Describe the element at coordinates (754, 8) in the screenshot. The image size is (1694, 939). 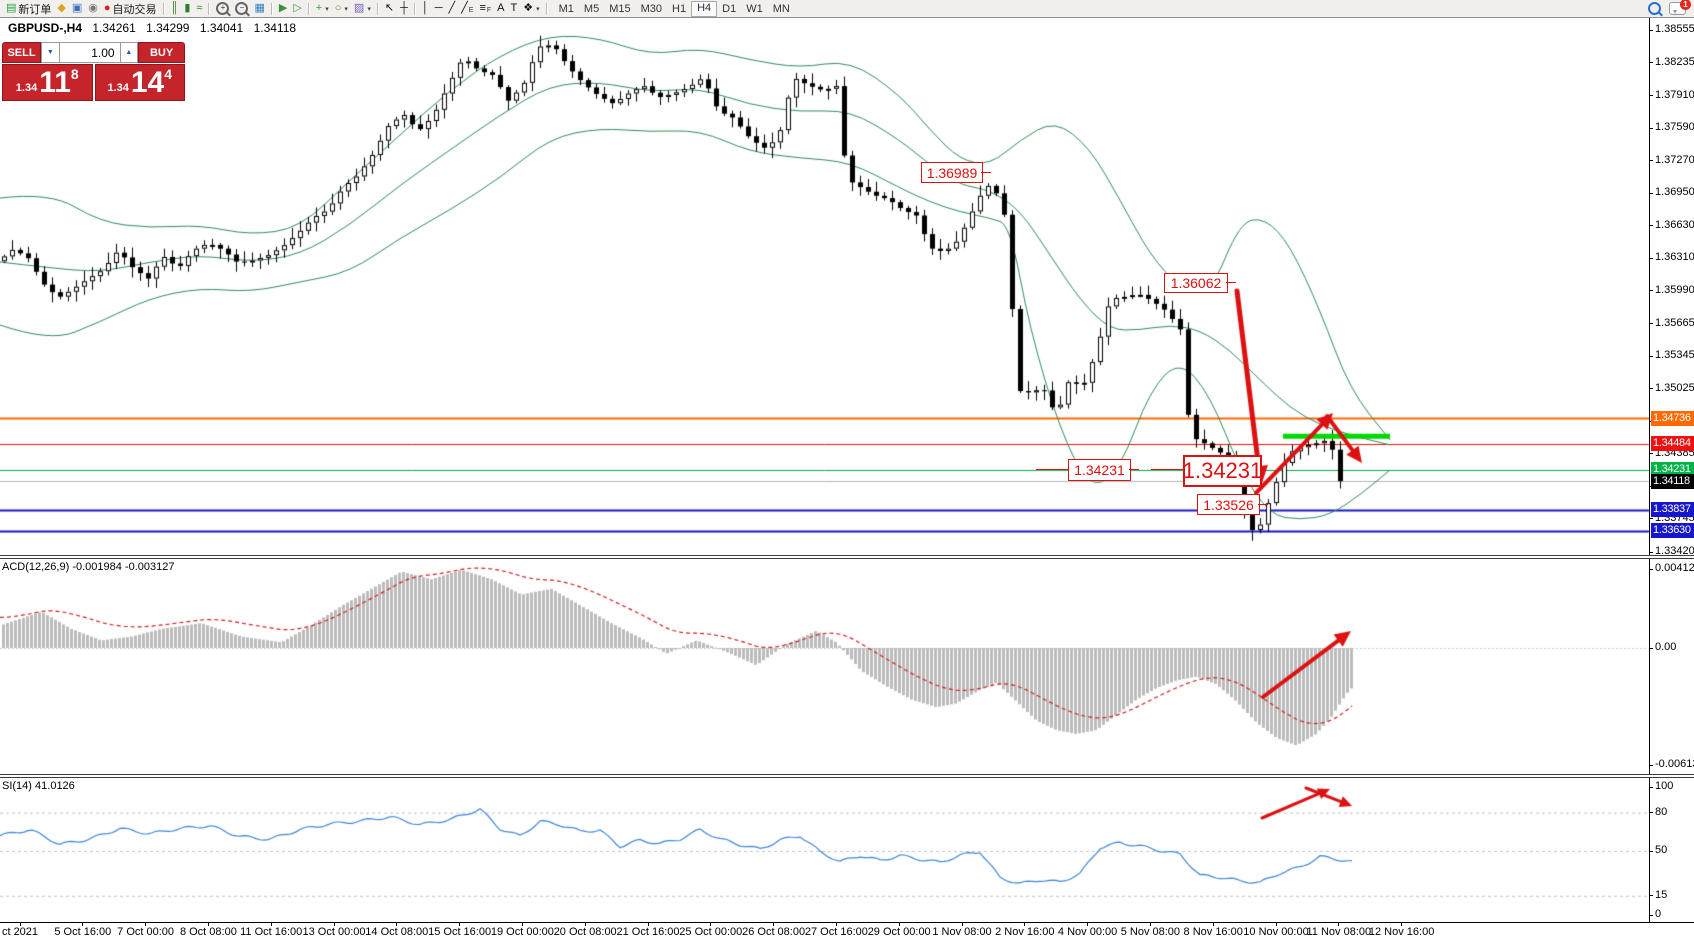
I see `timeframe-w1-button: W1` at that location.